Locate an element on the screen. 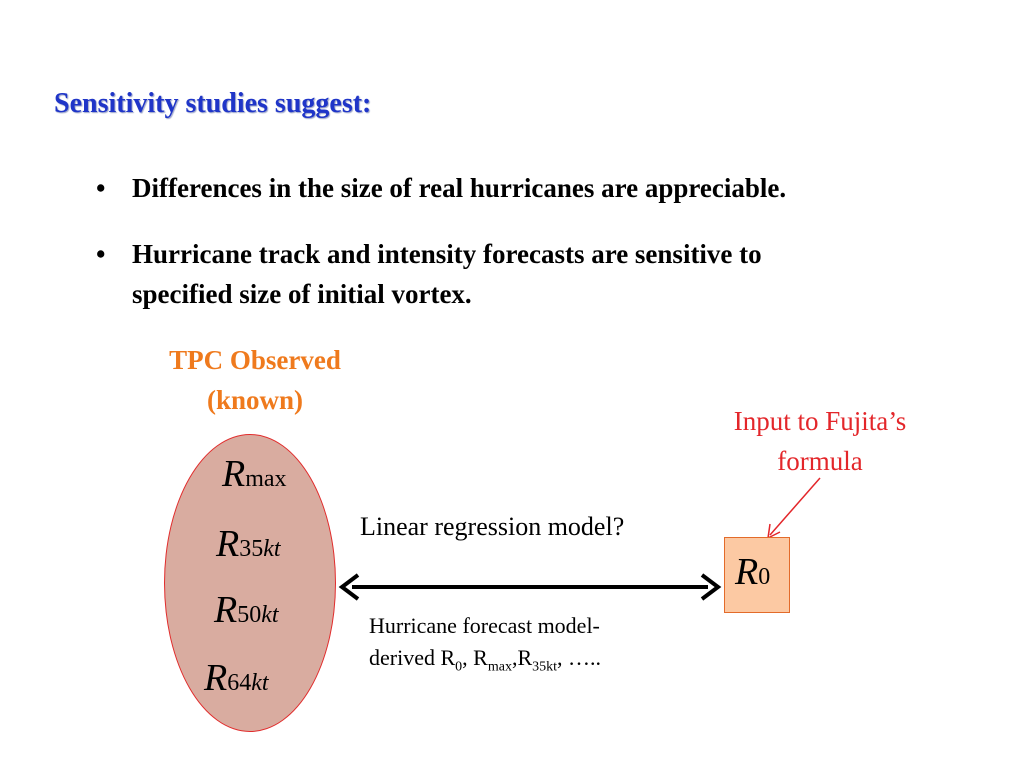 This screenshot has width=1024, height=768. forecast-line2: derived R0, Rmax,R35kt, ….. is located at coordinates (485, 660).